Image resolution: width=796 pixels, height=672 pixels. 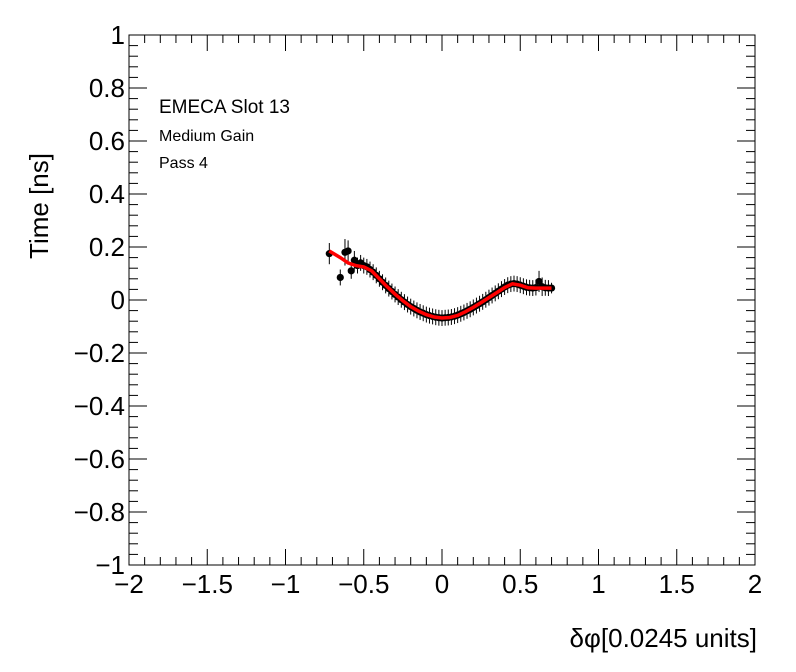 What do you see at coordinates (224, 107) in the screenshot?
I see `annotation-slot: EMECA Slot 13` at bounding box center [224, 107].